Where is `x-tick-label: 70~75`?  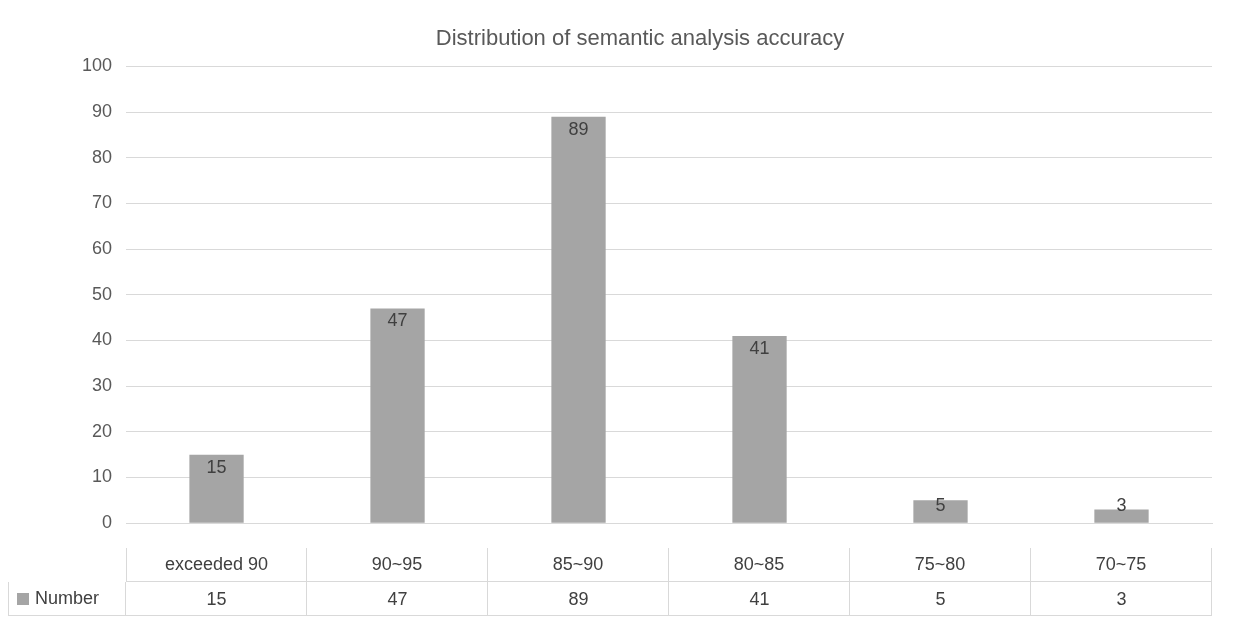
x-tick-label: 70~75 is located at coordinates (1121, 565).